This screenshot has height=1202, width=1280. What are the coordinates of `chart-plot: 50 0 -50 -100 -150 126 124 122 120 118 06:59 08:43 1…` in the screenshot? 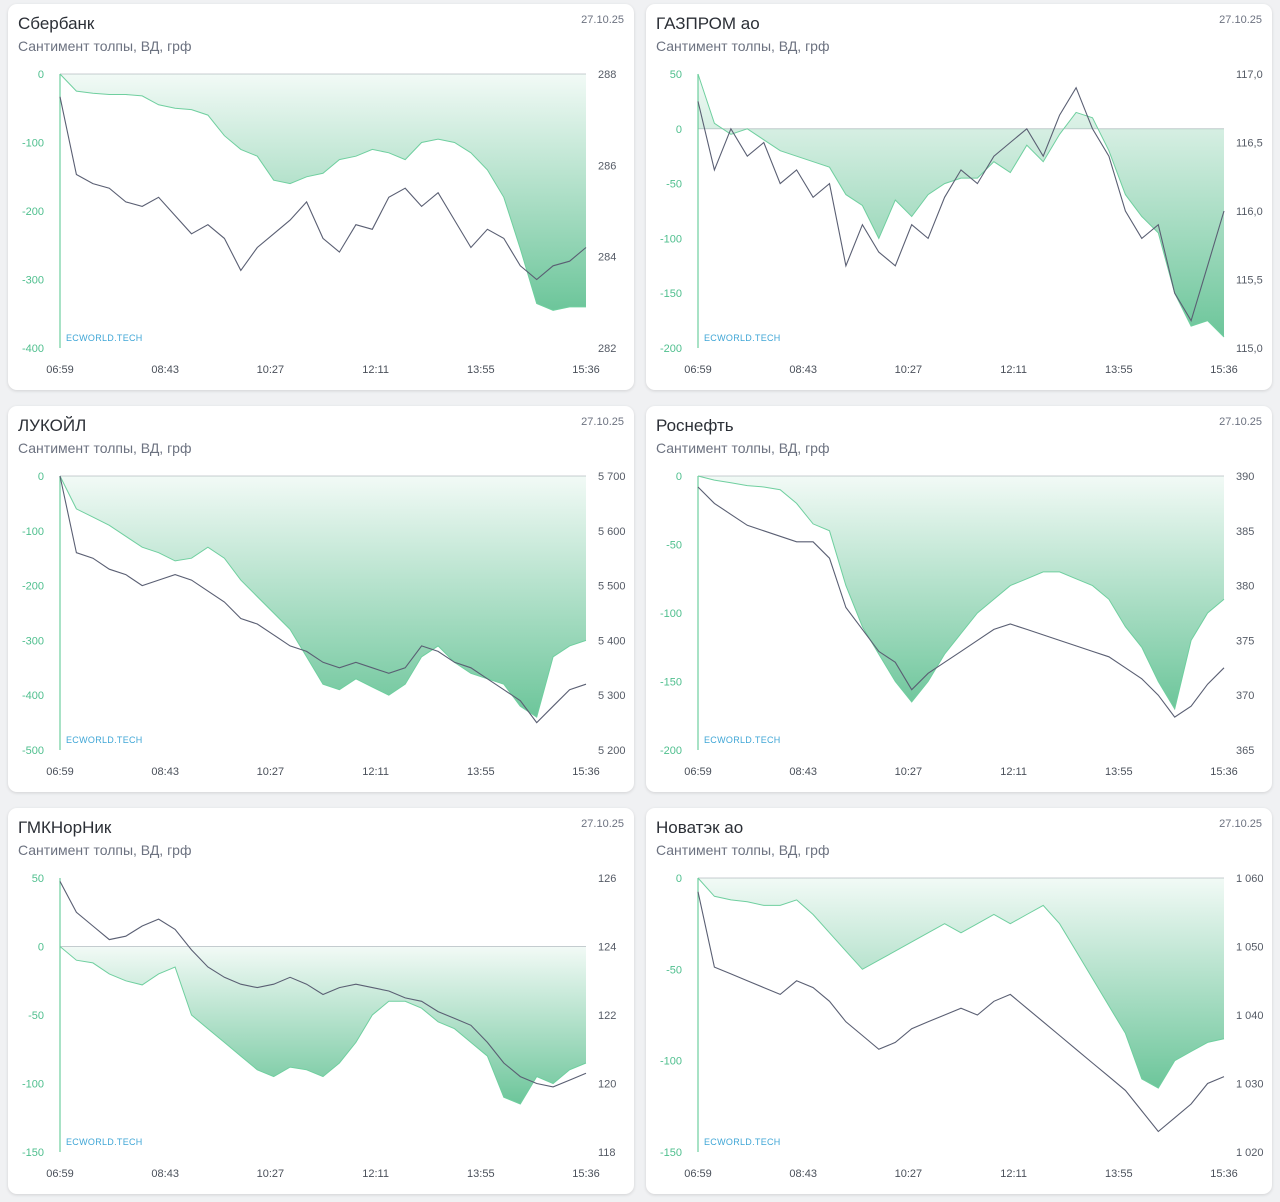 It's located at (319, 1026).